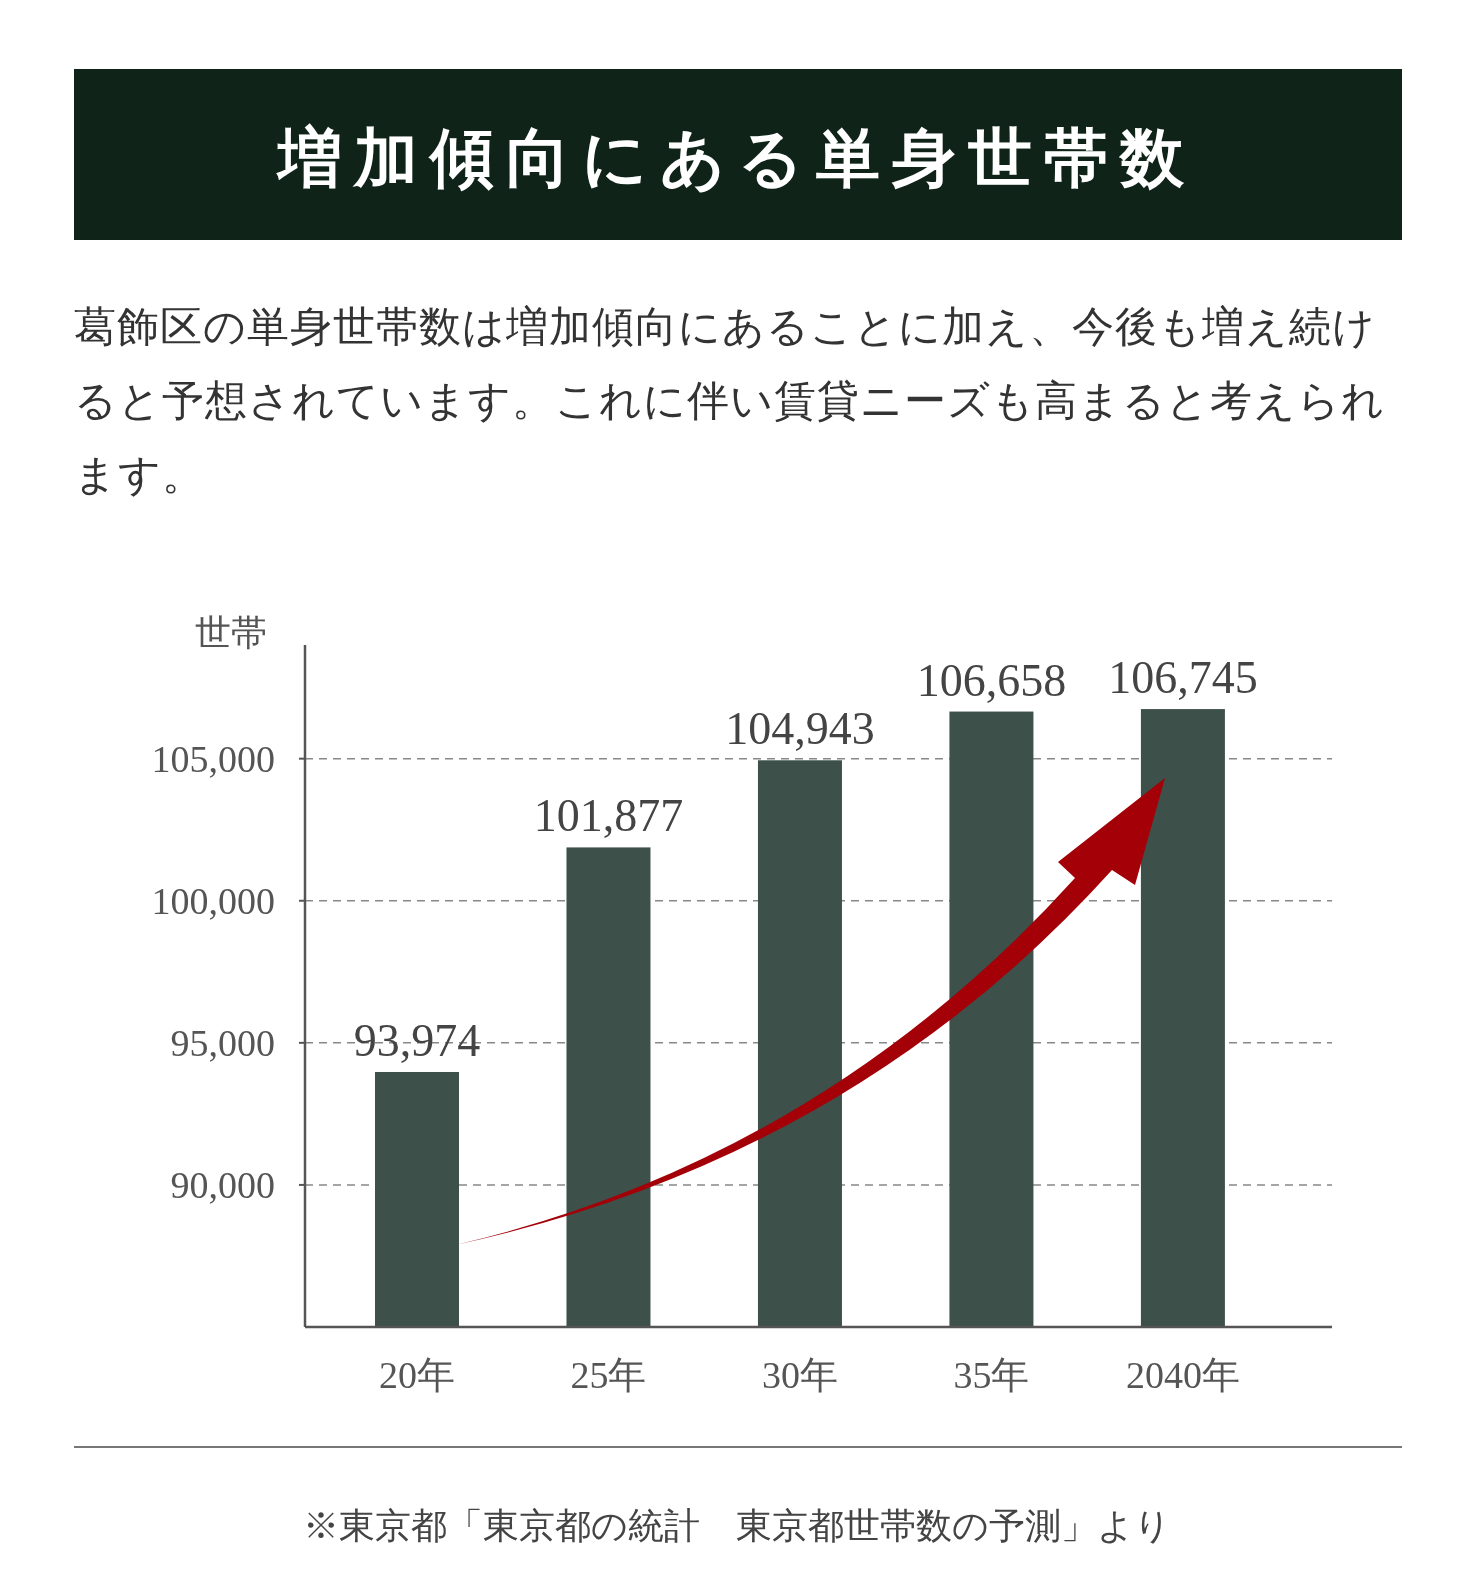  Describe the element at coordinates (222, 1042) in the screenshot. I see `y-tick-label: 95,000` at that location.